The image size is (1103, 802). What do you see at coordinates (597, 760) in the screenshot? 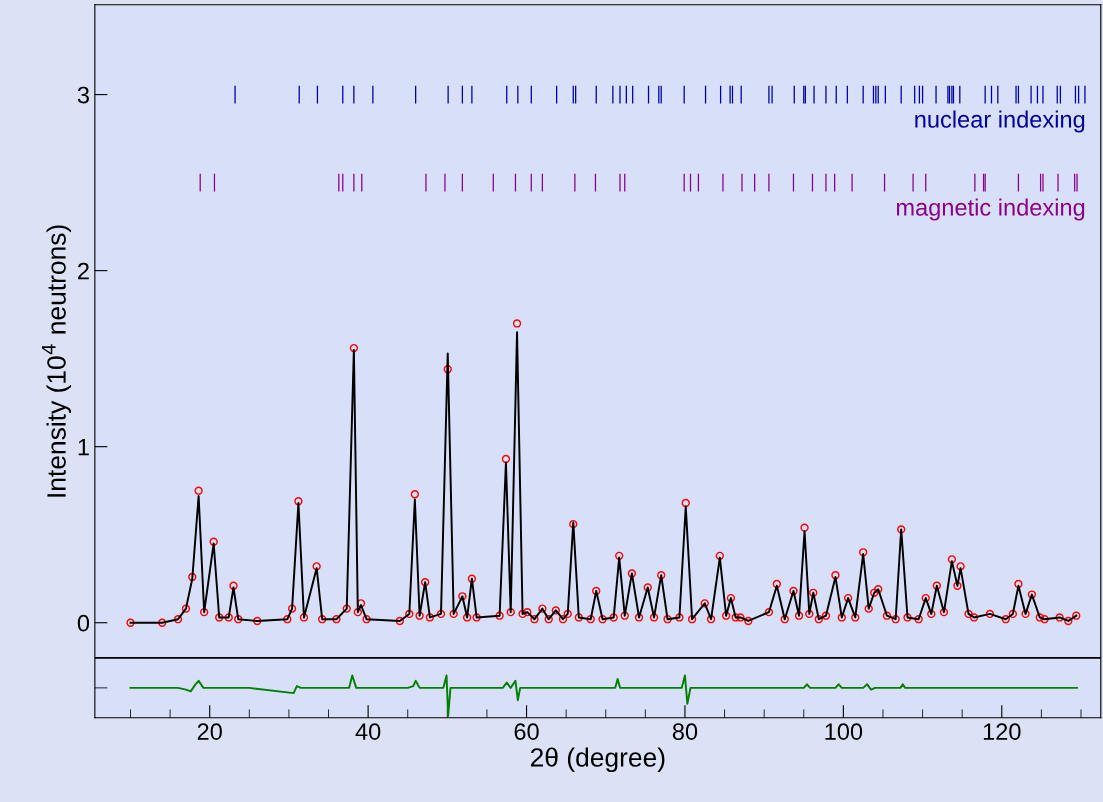
I see `x-axis-title: 2θ (degree)` at bounding box center [597, 760].